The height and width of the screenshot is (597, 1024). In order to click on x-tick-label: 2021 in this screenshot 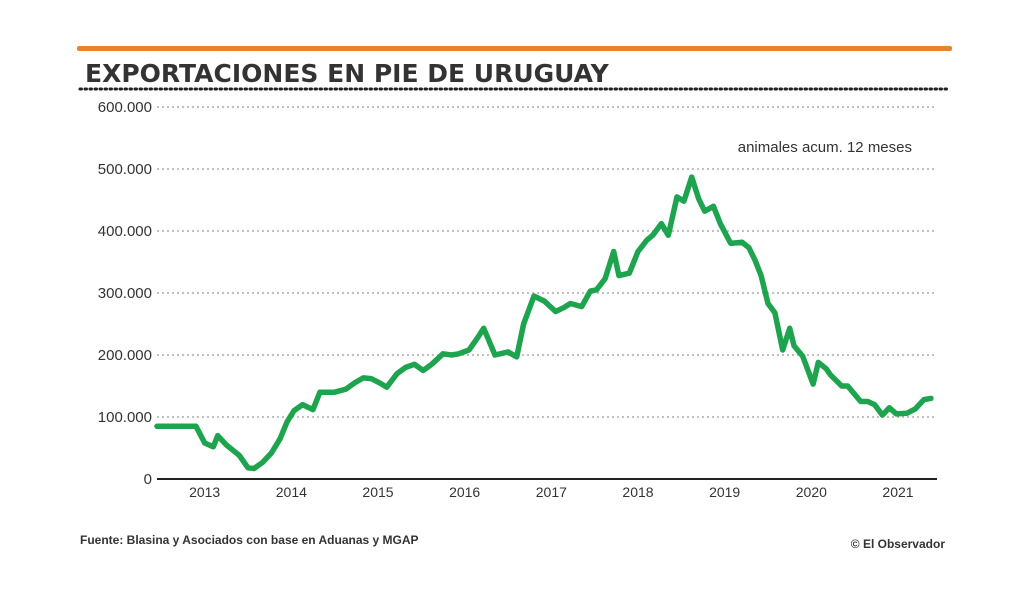, I will do `click(897, 492)`.